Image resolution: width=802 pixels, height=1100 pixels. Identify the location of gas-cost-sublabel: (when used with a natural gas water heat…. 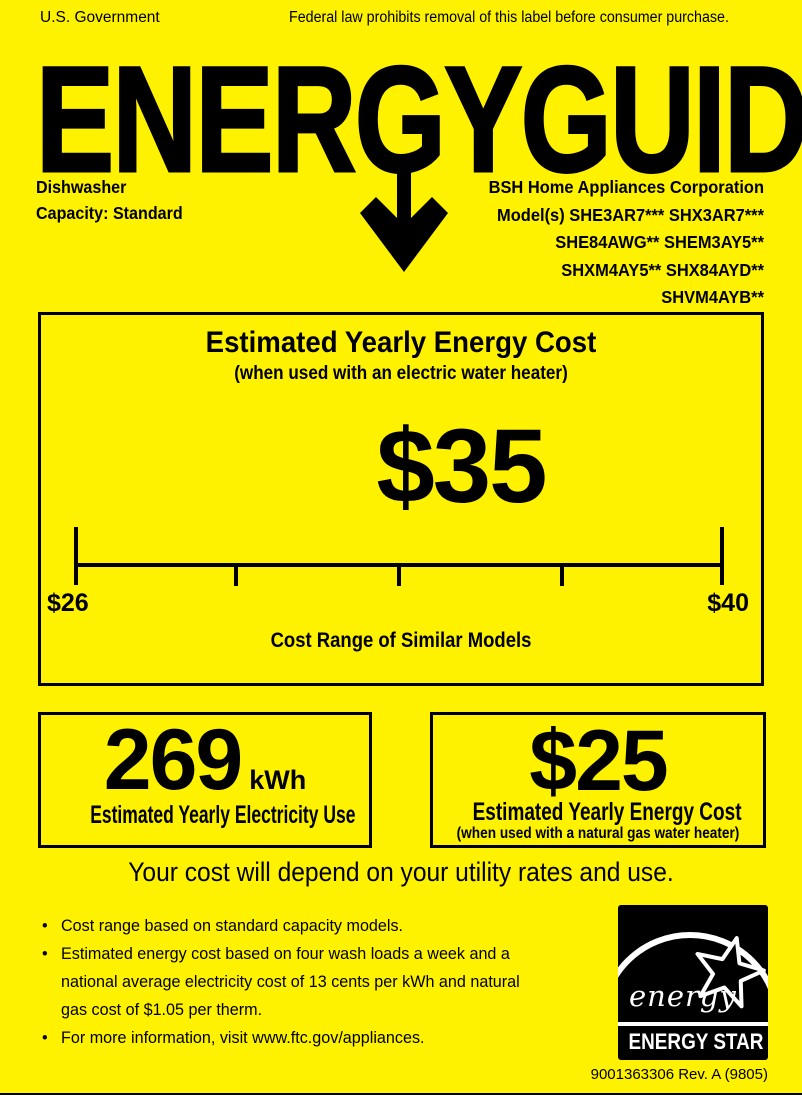
(598, 833).